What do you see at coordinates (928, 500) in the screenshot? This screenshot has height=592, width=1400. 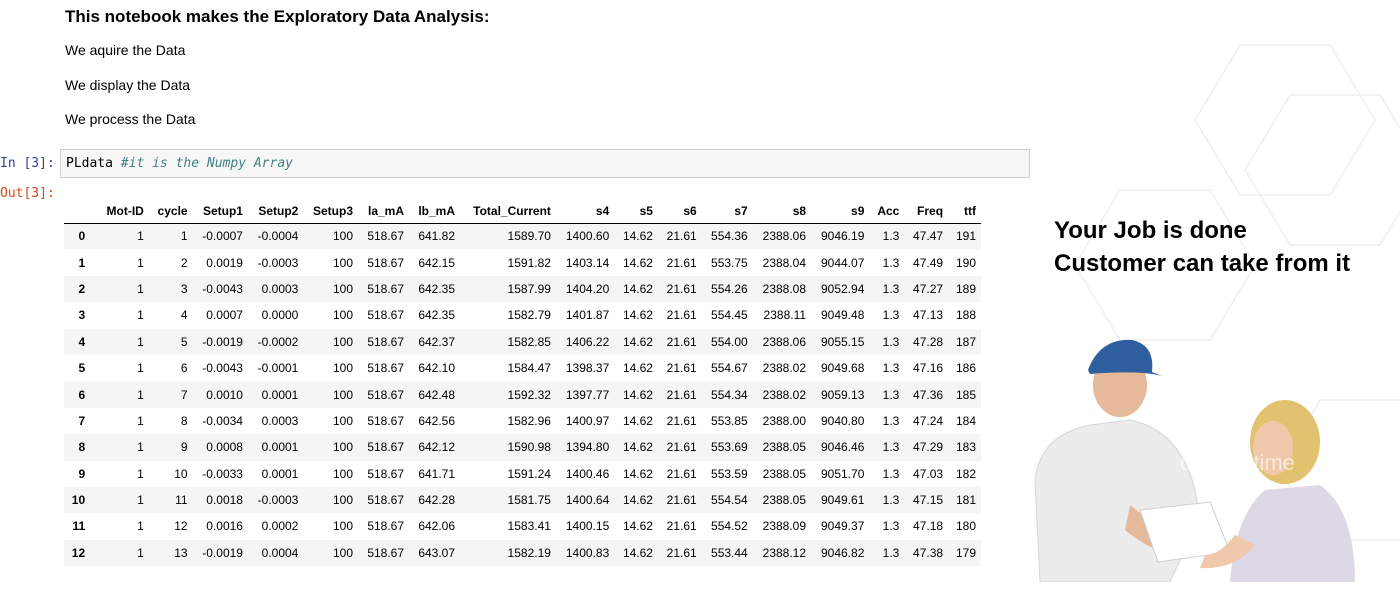 I see `table-cell: 47.15` at bounding box center [928, 500].